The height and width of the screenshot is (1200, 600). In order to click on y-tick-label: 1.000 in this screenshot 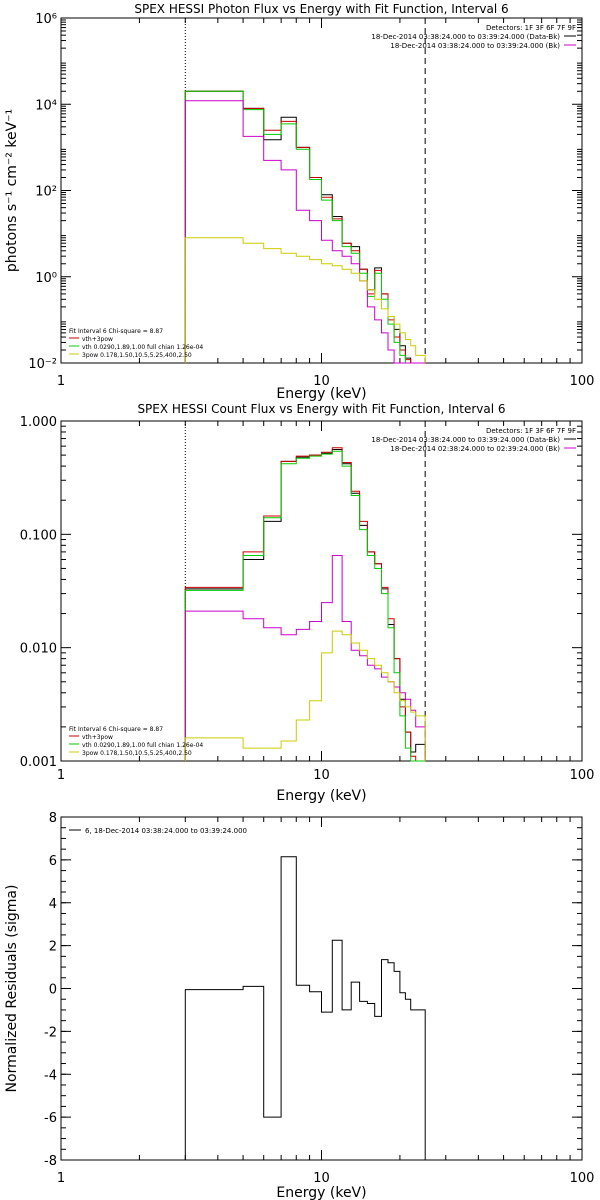, I will do `click(38, 422)`.